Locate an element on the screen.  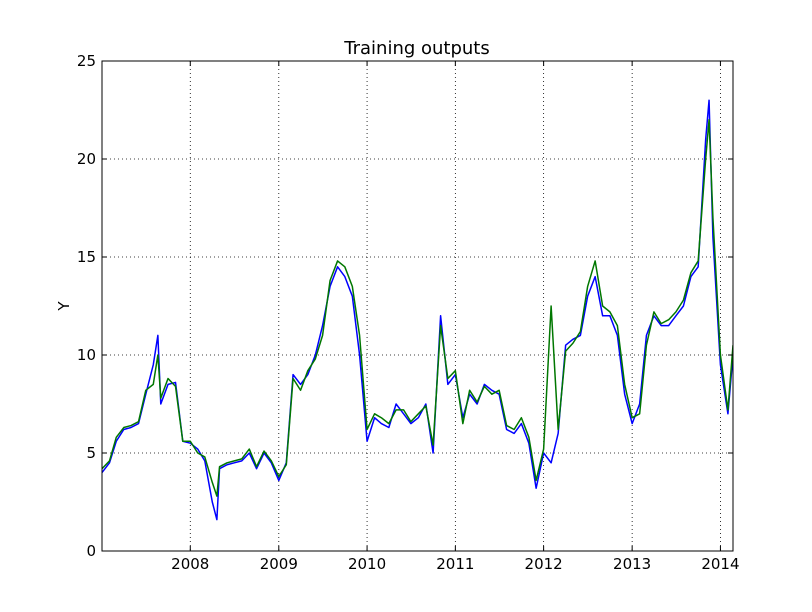
y-tick-label: 5 is located at coordinates (91, 453).